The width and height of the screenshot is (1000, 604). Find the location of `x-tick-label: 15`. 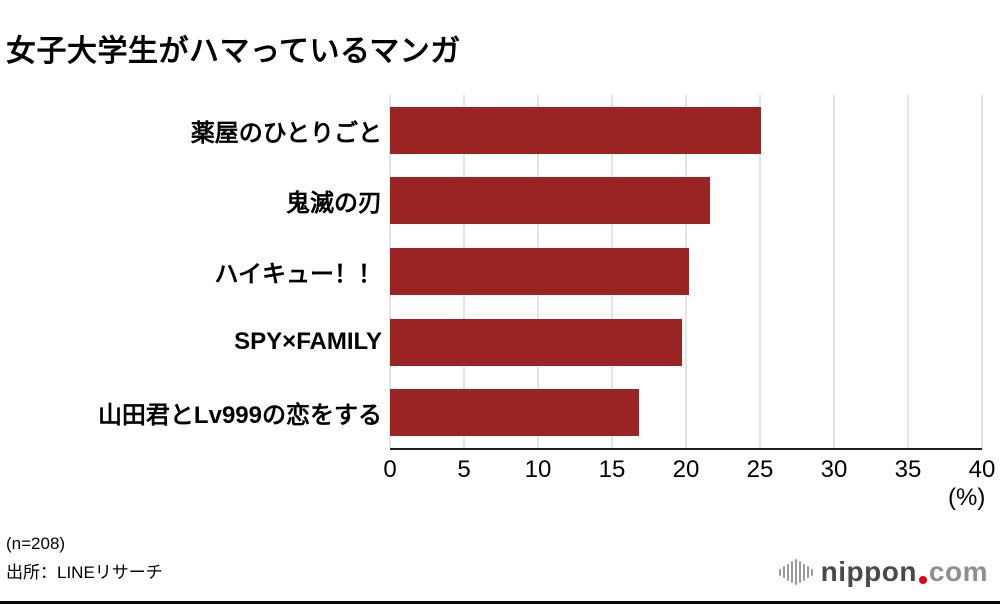

x-tick-label: 15 is located at coordinates (612, 469).